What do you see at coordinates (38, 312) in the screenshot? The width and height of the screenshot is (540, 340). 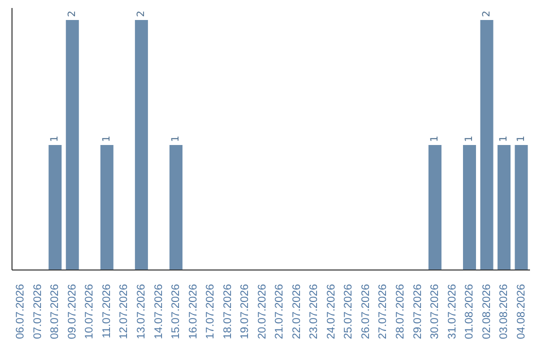 I see `x-tick-label: 07.07.2026` at bounding box center [38, 312].